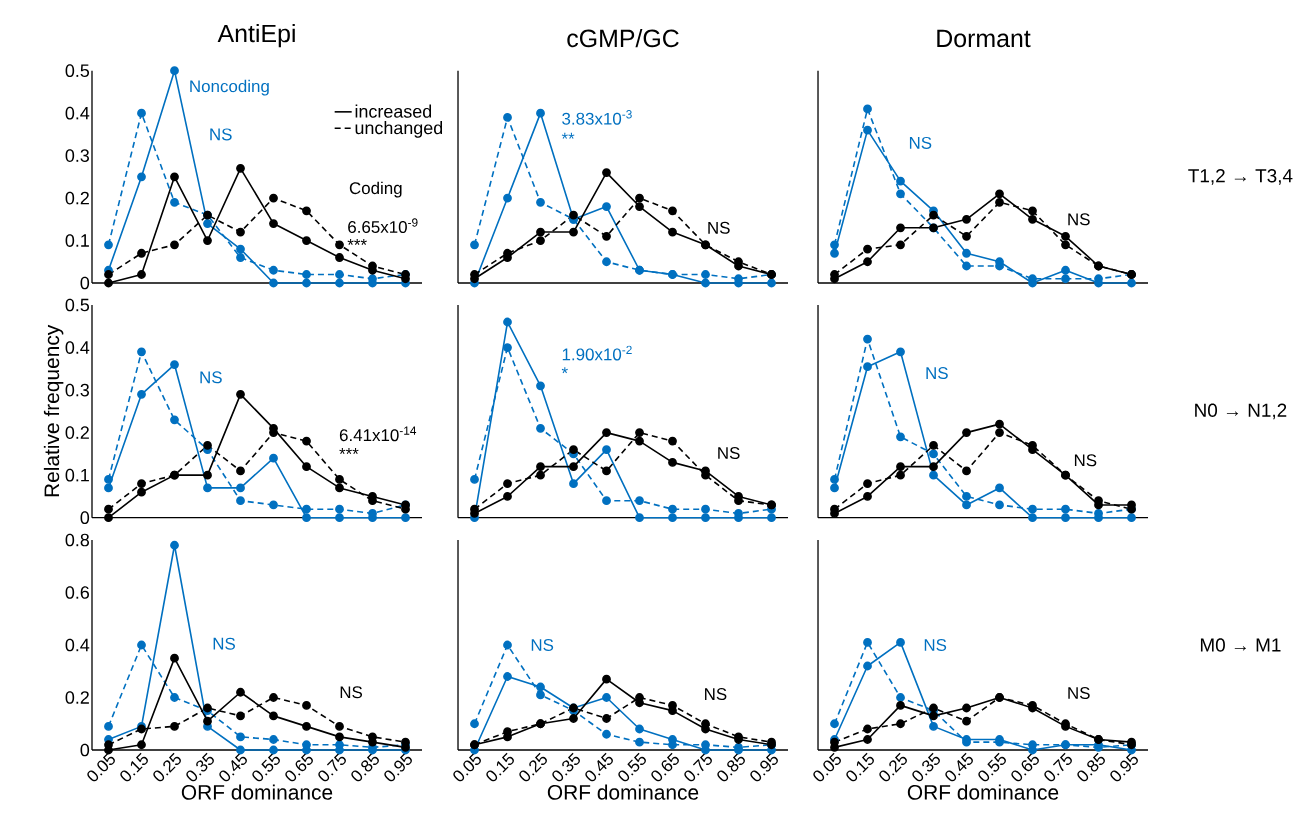  Describe the element at coordinates (378, 434) in the screenshot. I see `annotation: 6.41x10$^{-14}$` at that location.